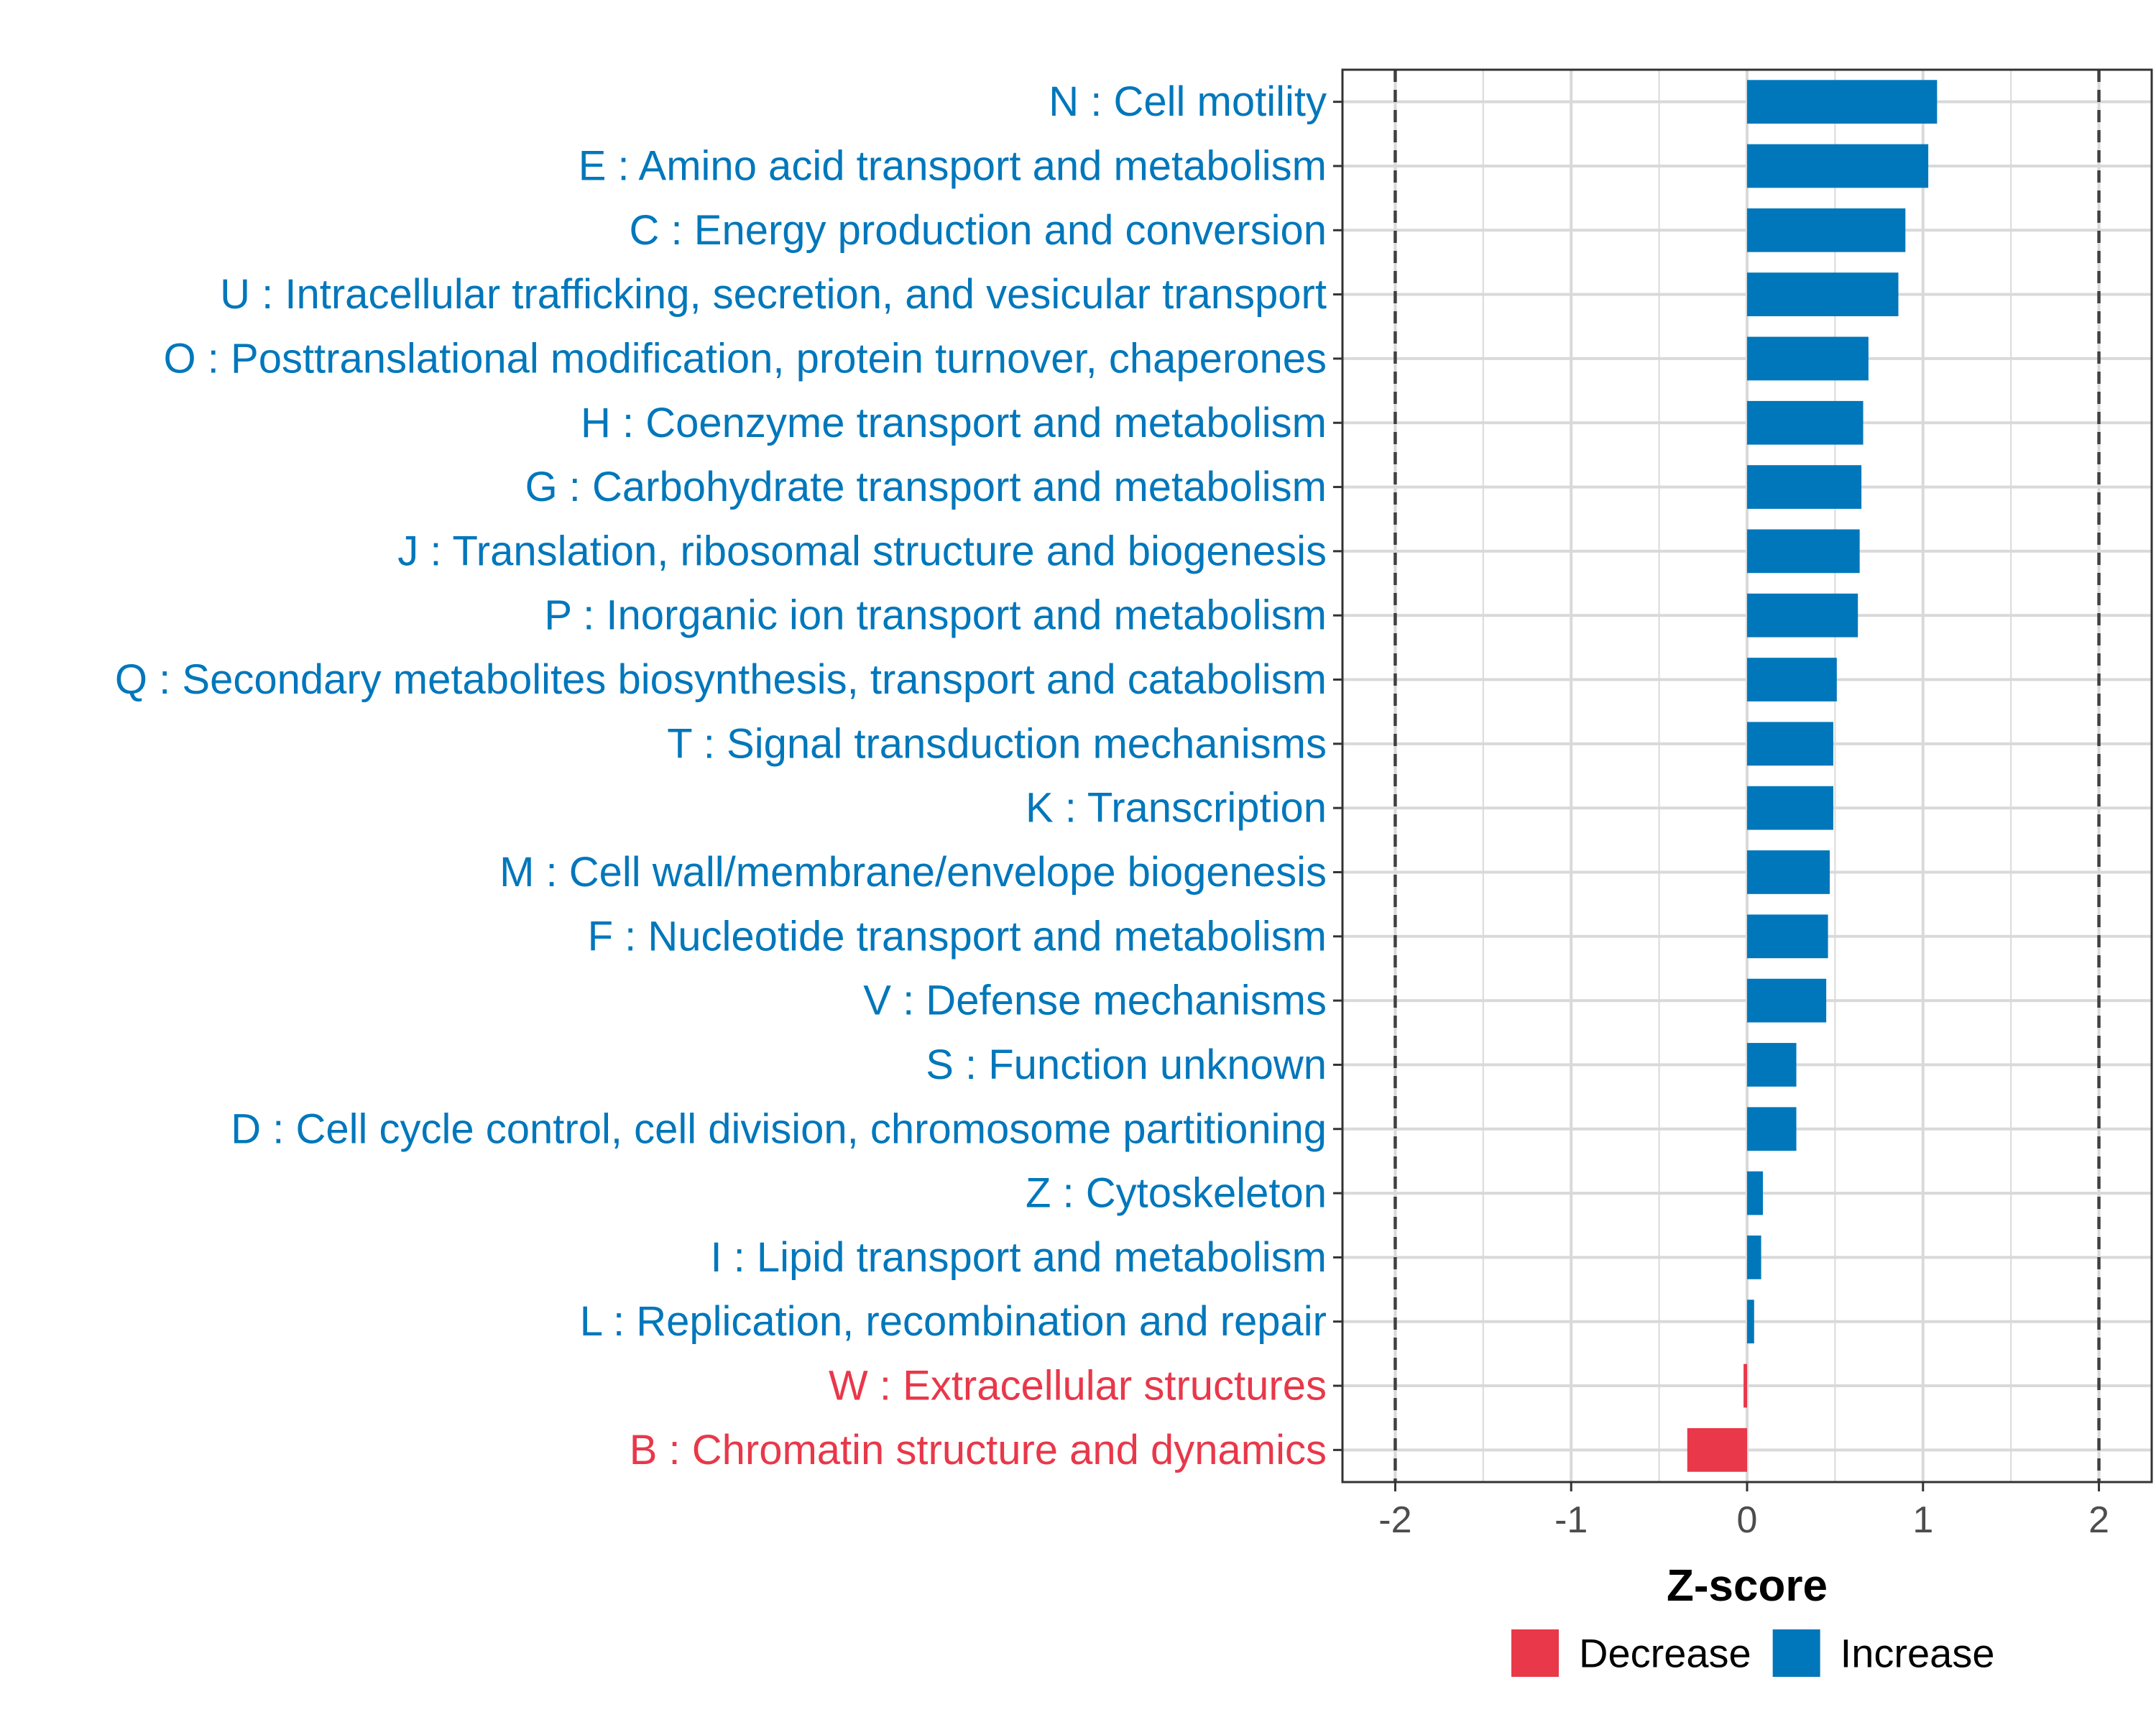  What do you see at coordinates (1796, 1653) in the screenshot?
I see `legend-swatch-increase` at bounding box center [1796, 1653].